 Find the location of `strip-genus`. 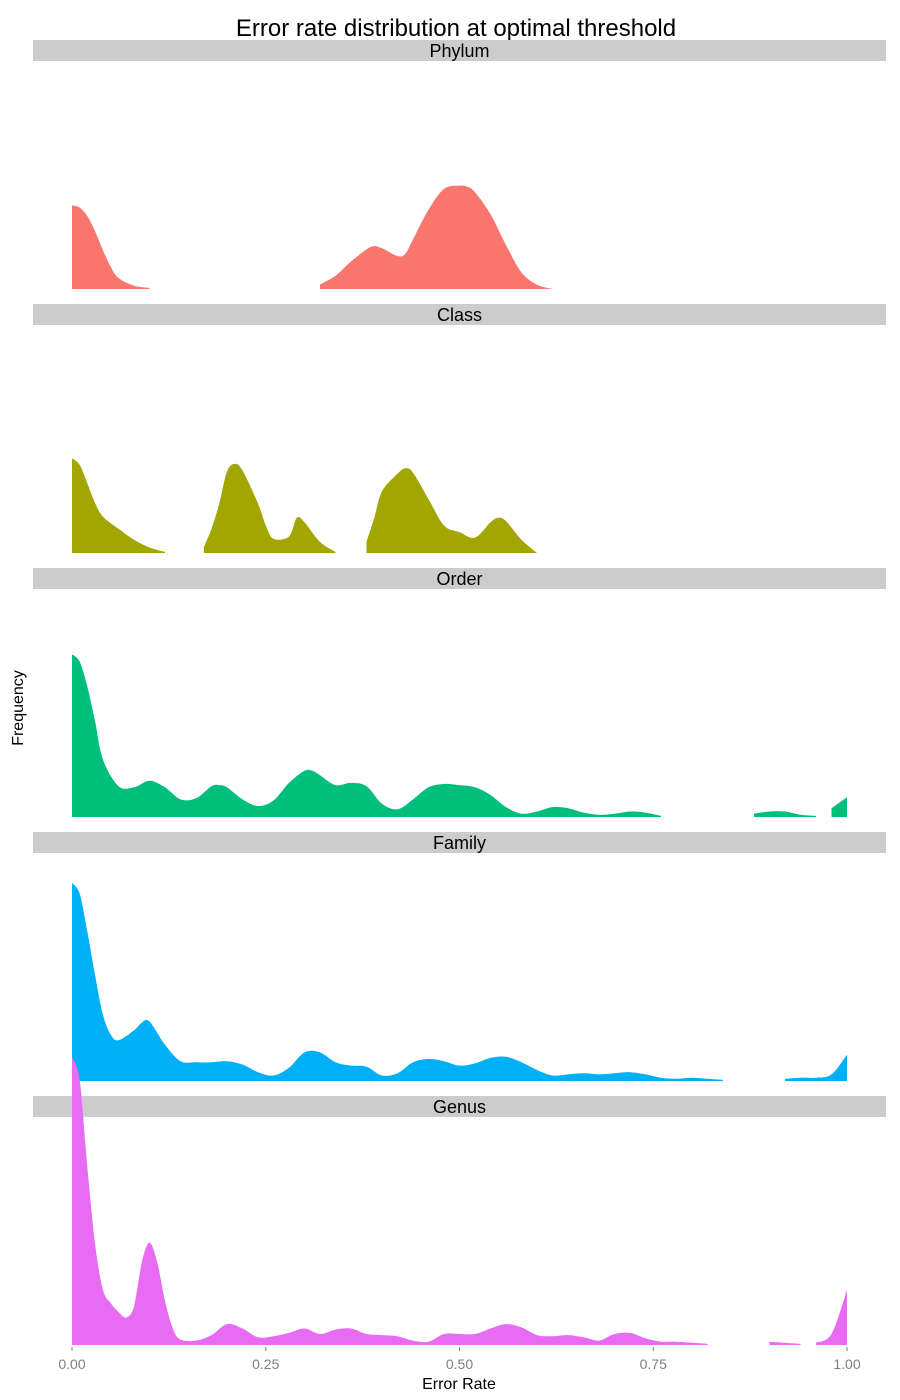

strip-genus is located at coordinates (459, 1106).